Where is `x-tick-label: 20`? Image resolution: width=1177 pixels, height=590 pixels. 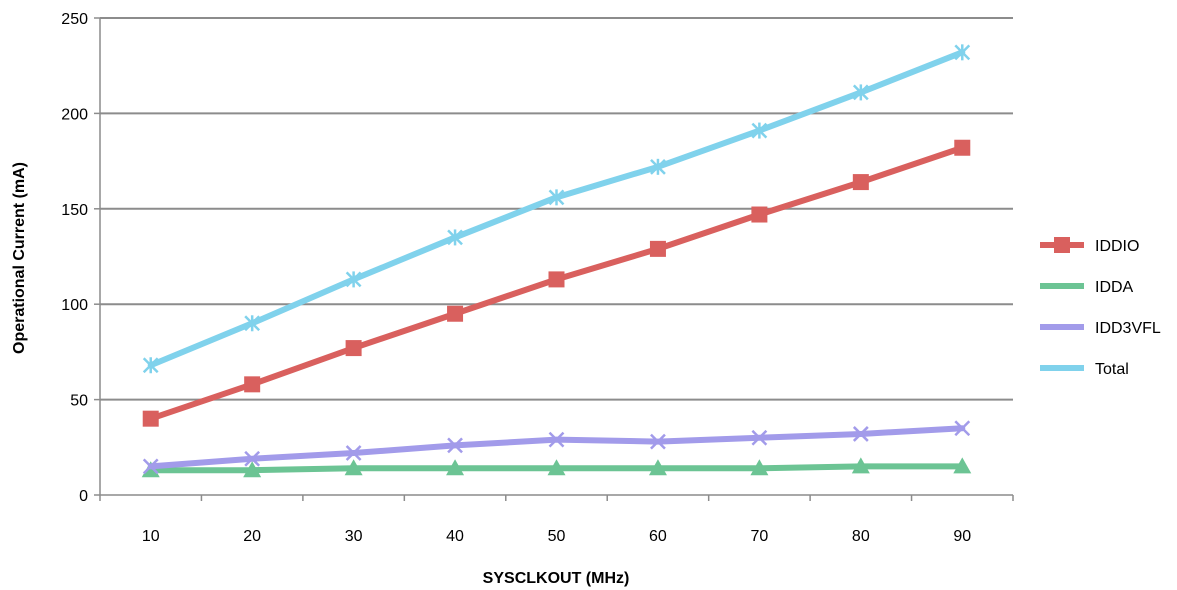 x-tick-label: 20 is located at coordinates (252, 536).